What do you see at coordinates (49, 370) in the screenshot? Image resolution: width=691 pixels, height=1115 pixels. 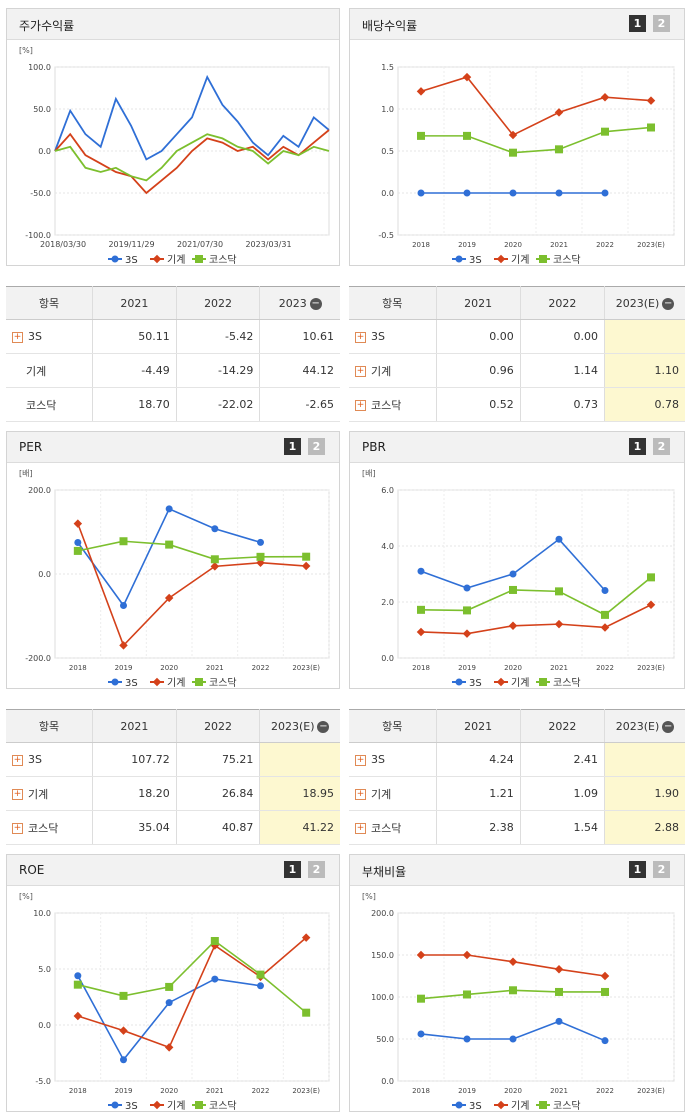 I see `row-label: 기계` at bounding box center [49, 370].